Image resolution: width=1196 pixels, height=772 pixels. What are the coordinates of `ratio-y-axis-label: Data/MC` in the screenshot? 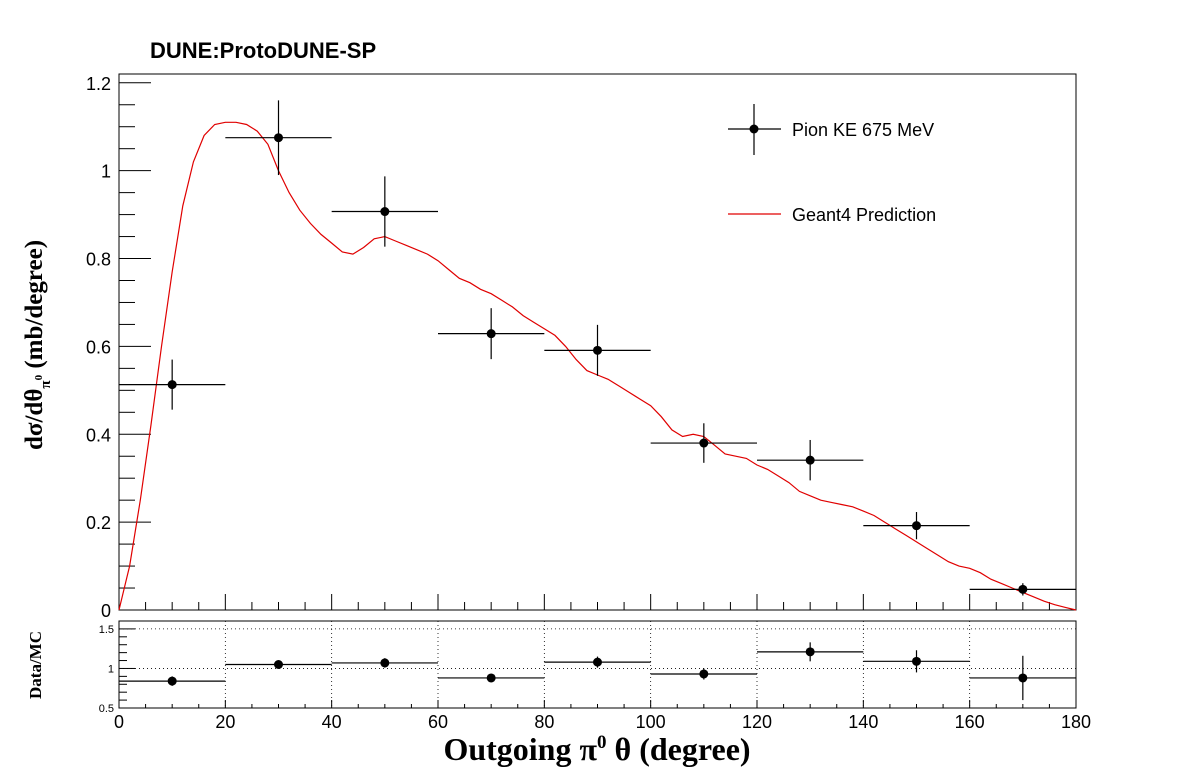 It's located at (35, 665).